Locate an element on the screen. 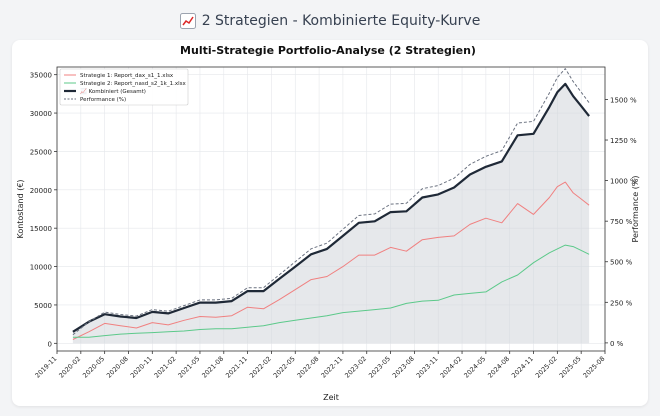  x-tick-label: 2024-05 is located at coordinates (474, 367).